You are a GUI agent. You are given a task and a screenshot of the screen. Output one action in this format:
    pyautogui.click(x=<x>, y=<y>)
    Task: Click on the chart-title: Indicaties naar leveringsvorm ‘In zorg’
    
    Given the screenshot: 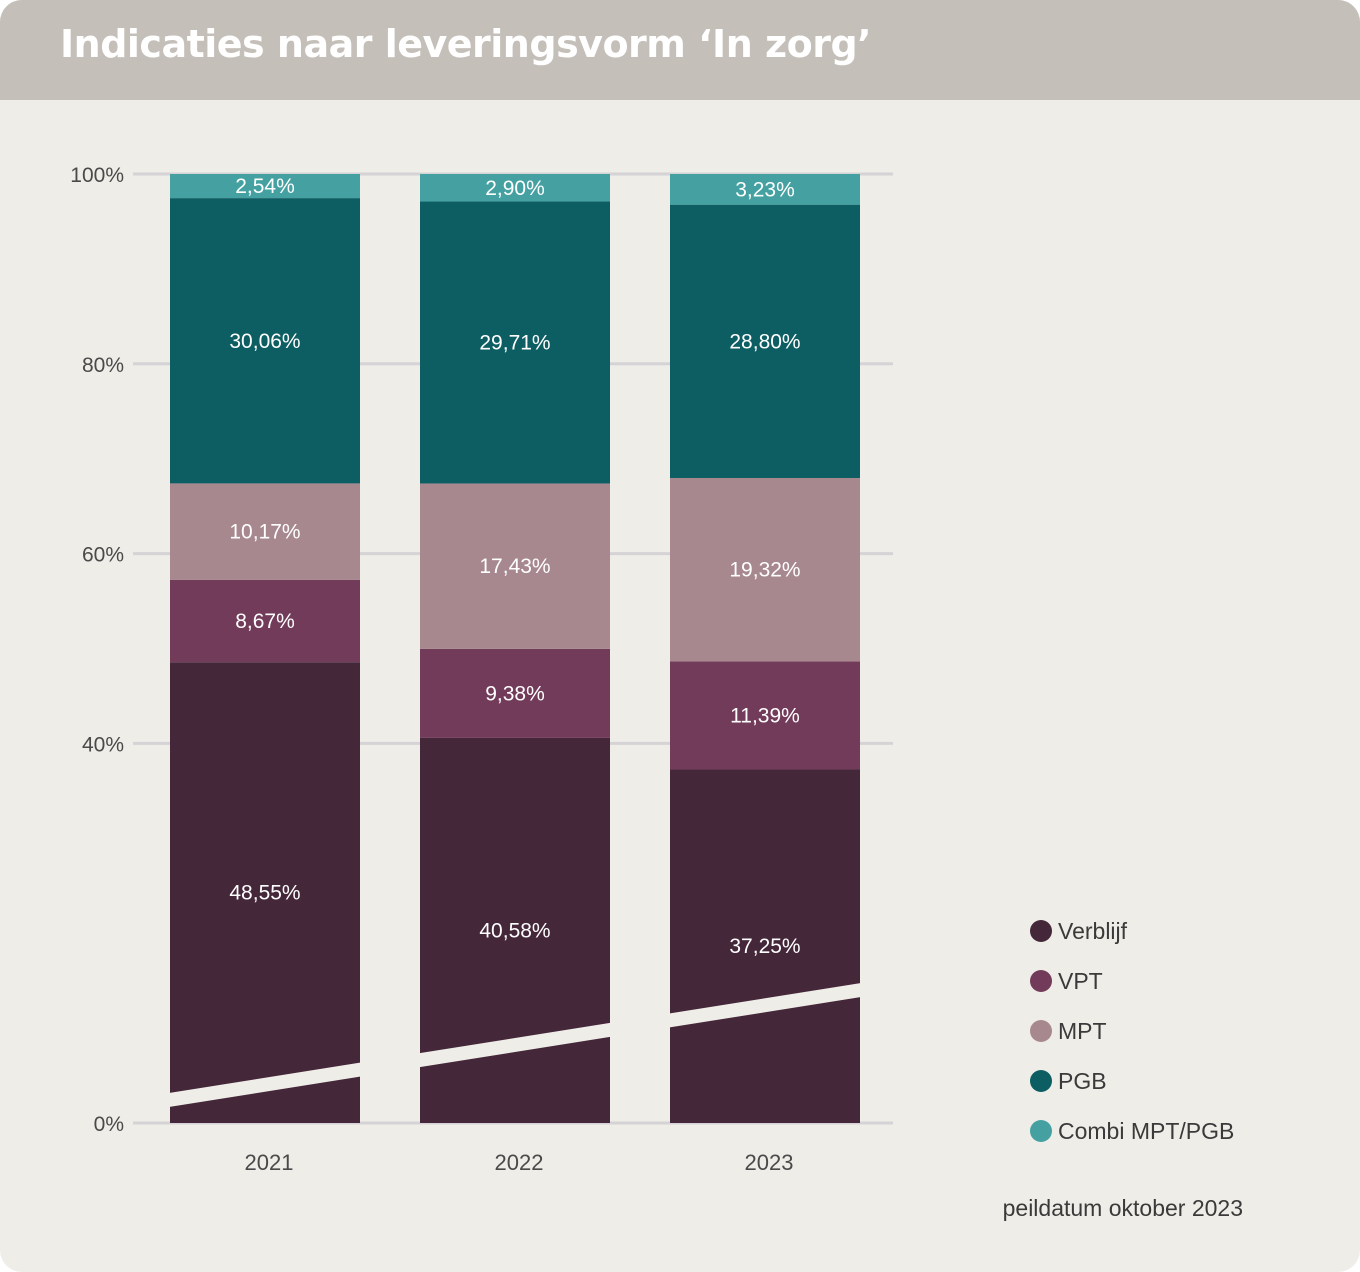 What is the action you would take?
    pyautogui.click(x=466, y=44)
    